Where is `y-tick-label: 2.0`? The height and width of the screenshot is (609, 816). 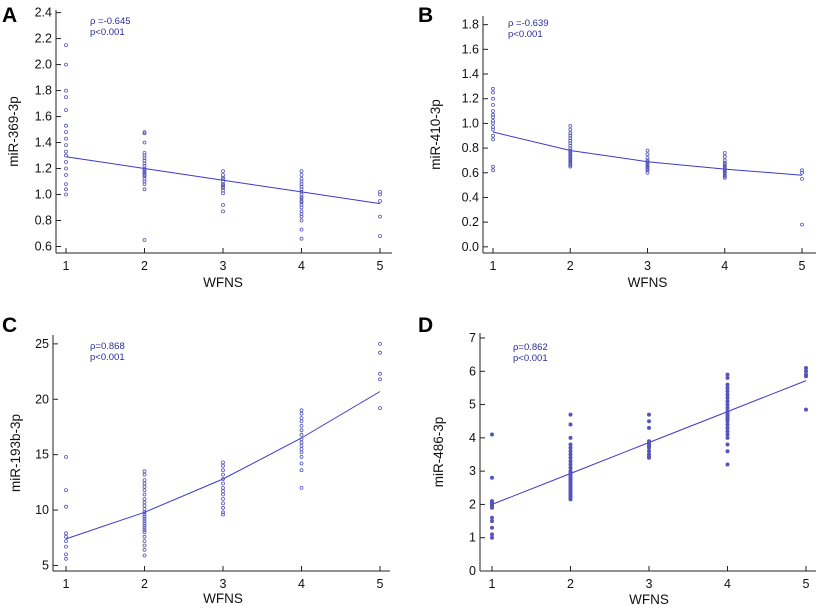 y-tick-label: 2.0 is located at coordinates (43, 65).